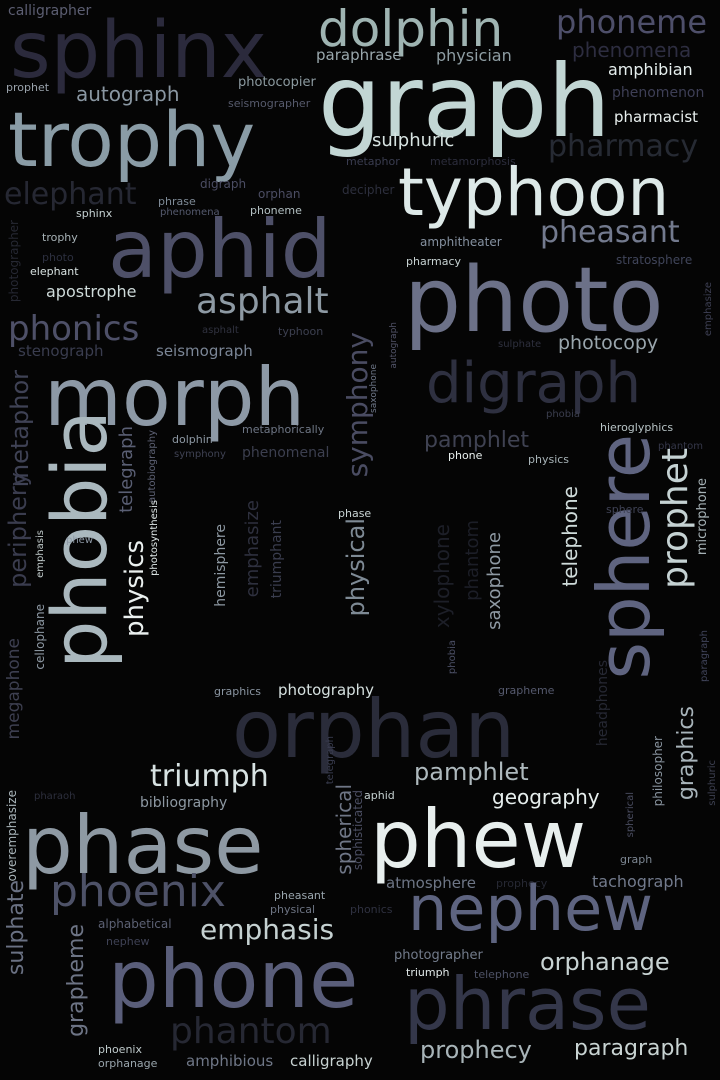 Image resolution: width=720 pixels, height=1080 pixels. I want to click on cloud-word: hemisphere, so click(221, 565).